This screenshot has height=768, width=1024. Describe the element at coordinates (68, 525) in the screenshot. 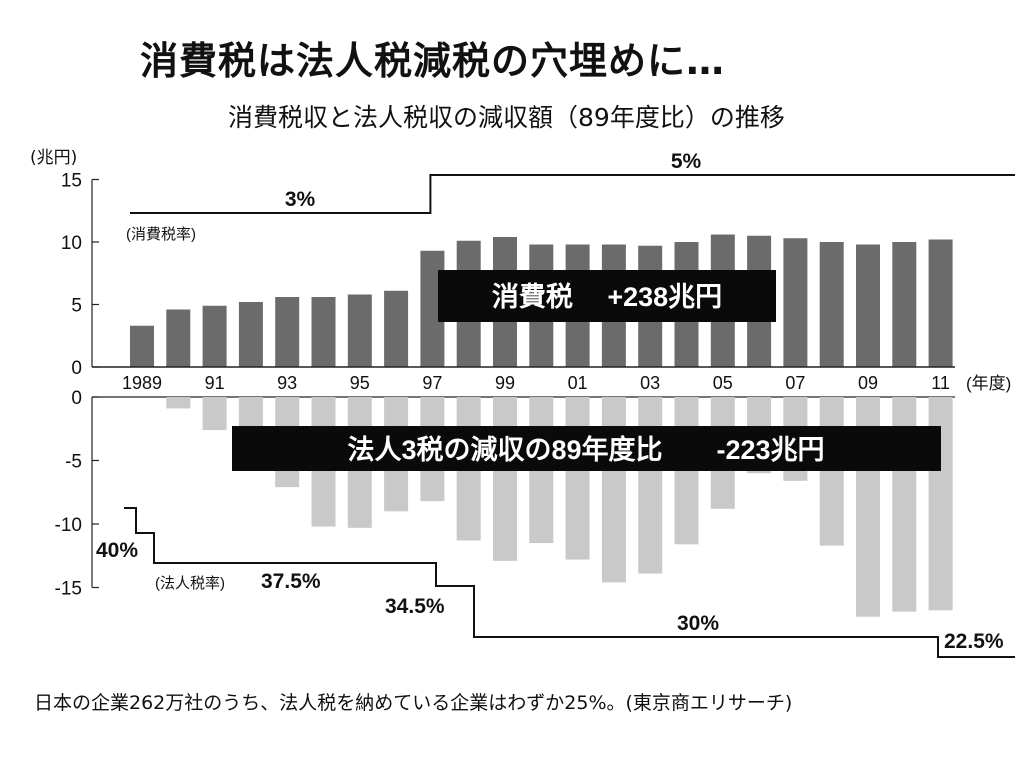

I see `bottom-y-tick-label: -10` at that location.